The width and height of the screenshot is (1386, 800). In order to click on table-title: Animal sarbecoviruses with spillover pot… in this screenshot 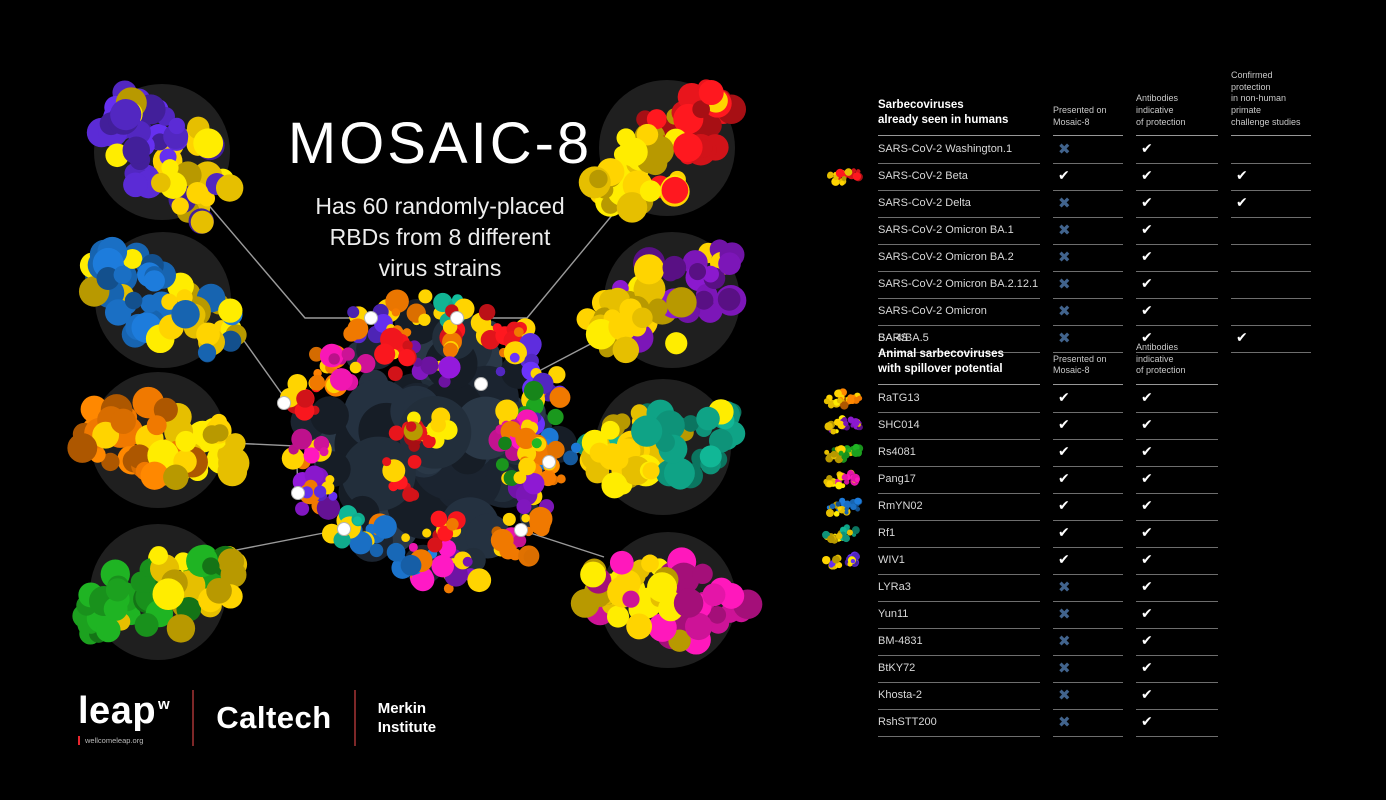, I will do `click(959, 364)`.